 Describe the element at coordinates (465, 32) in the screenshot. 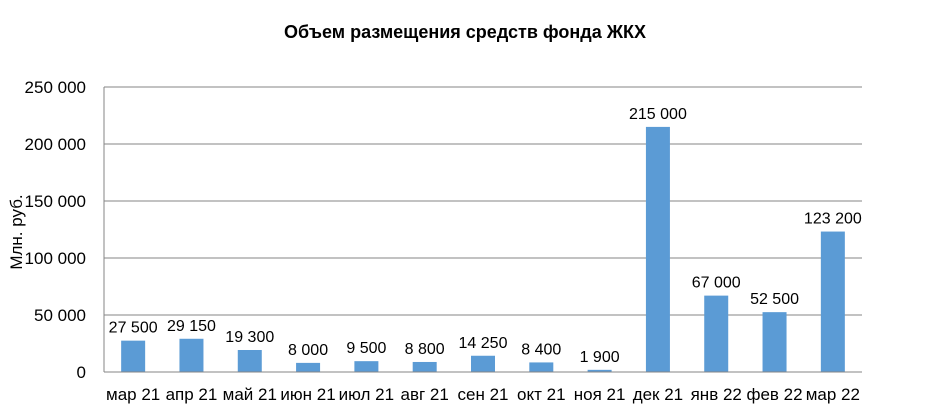

I see `chart-title: Объем размещения средств фонда ЖКХ` at that location.